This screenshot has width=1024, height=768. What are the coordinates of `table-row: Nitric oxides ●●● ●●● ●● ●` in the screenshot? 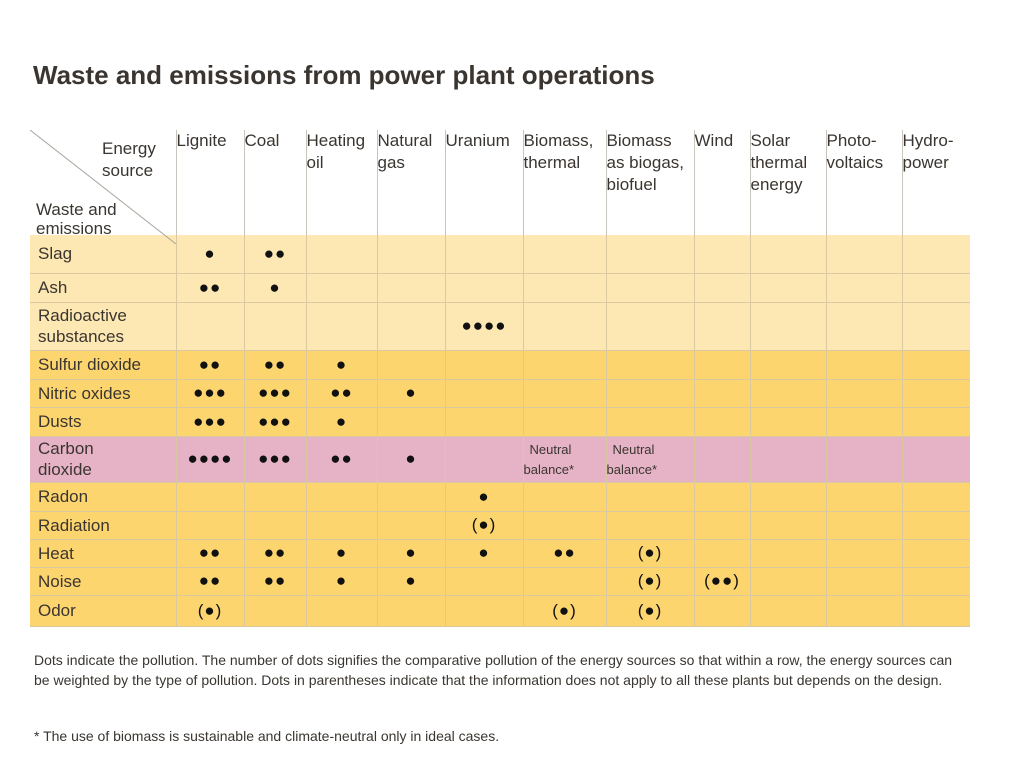 It's located at (500, 393).